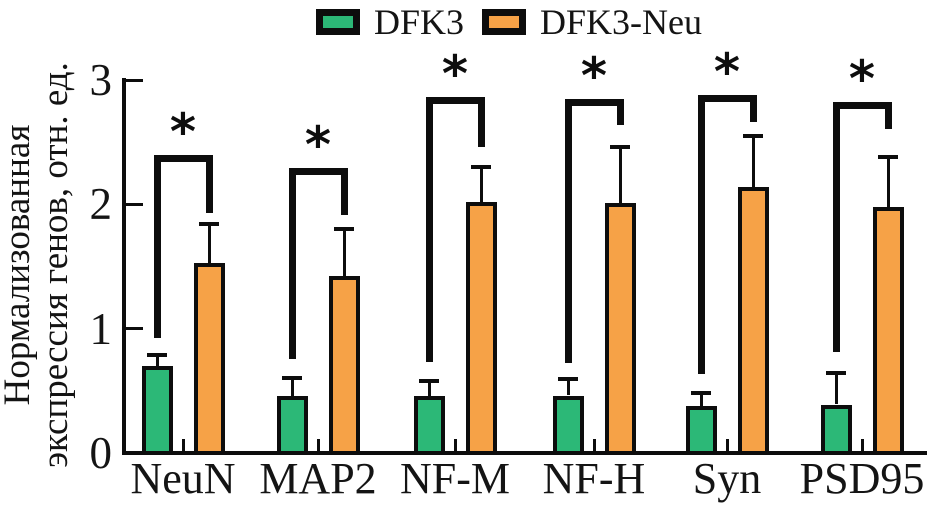 Image resolution: width=929 pixels, height=508 pixels. Describe the element at coordinates (568, 231) in the screenshot. I see `significance-bracket-left-nf-h` at that location.